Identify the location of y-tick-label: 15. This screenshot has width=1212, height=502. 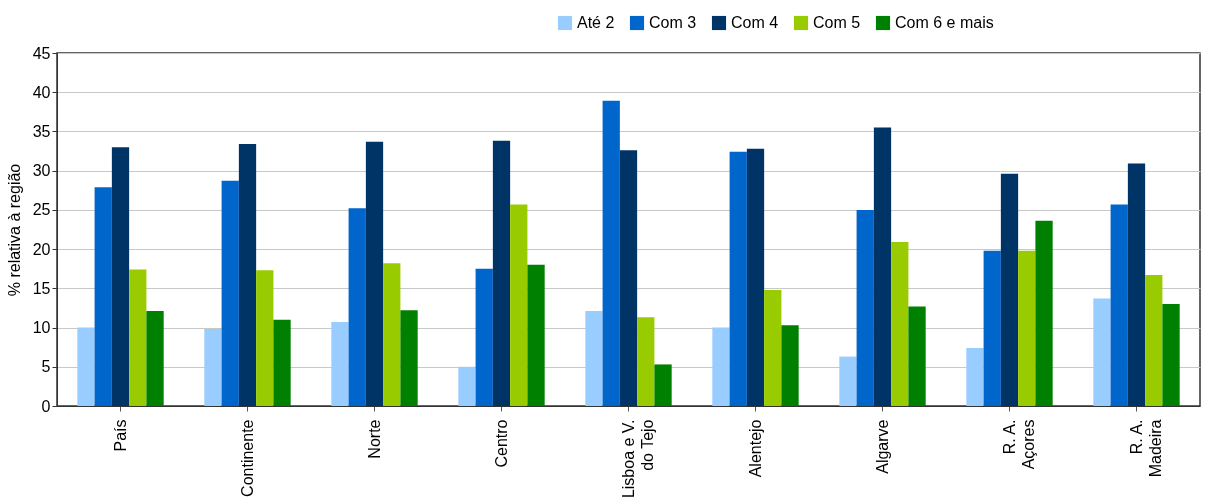
(41, 288).